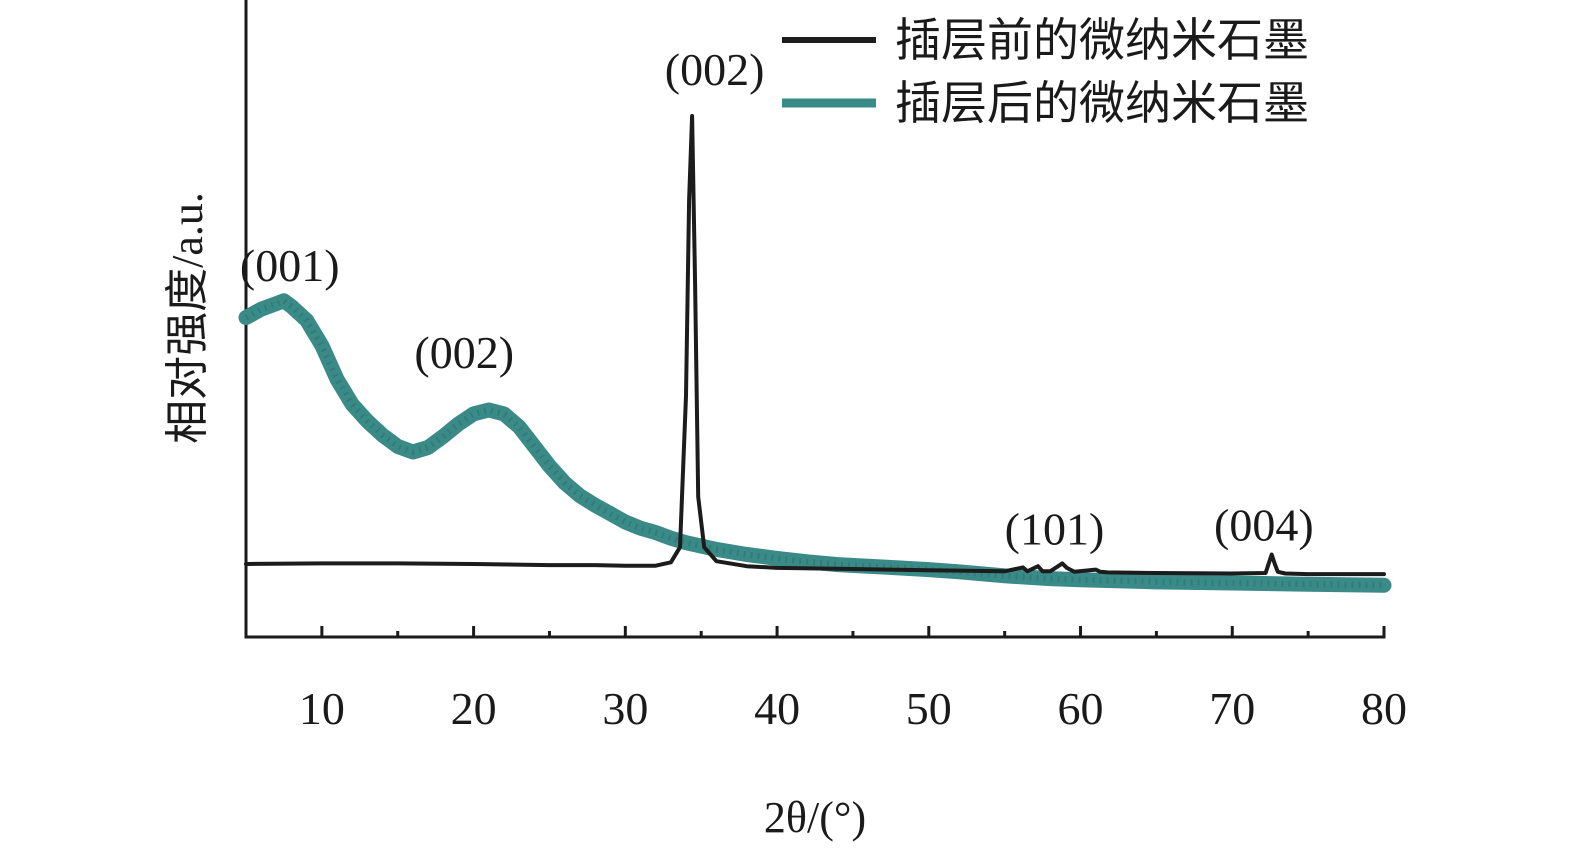  I want to click on y-axis-label: 相对强度/a.u., so click(187, 318).